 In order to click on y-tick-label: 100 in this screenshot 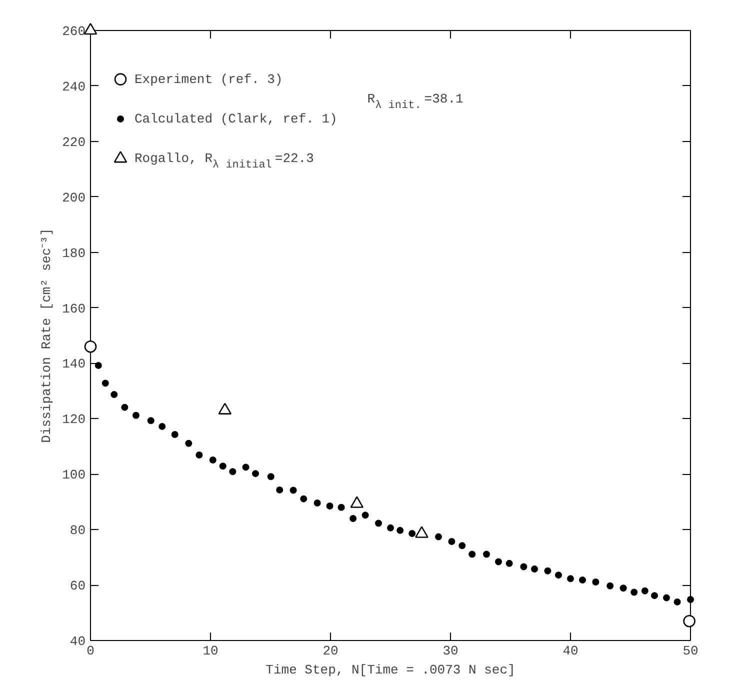, I will do `click(74, 475)`.